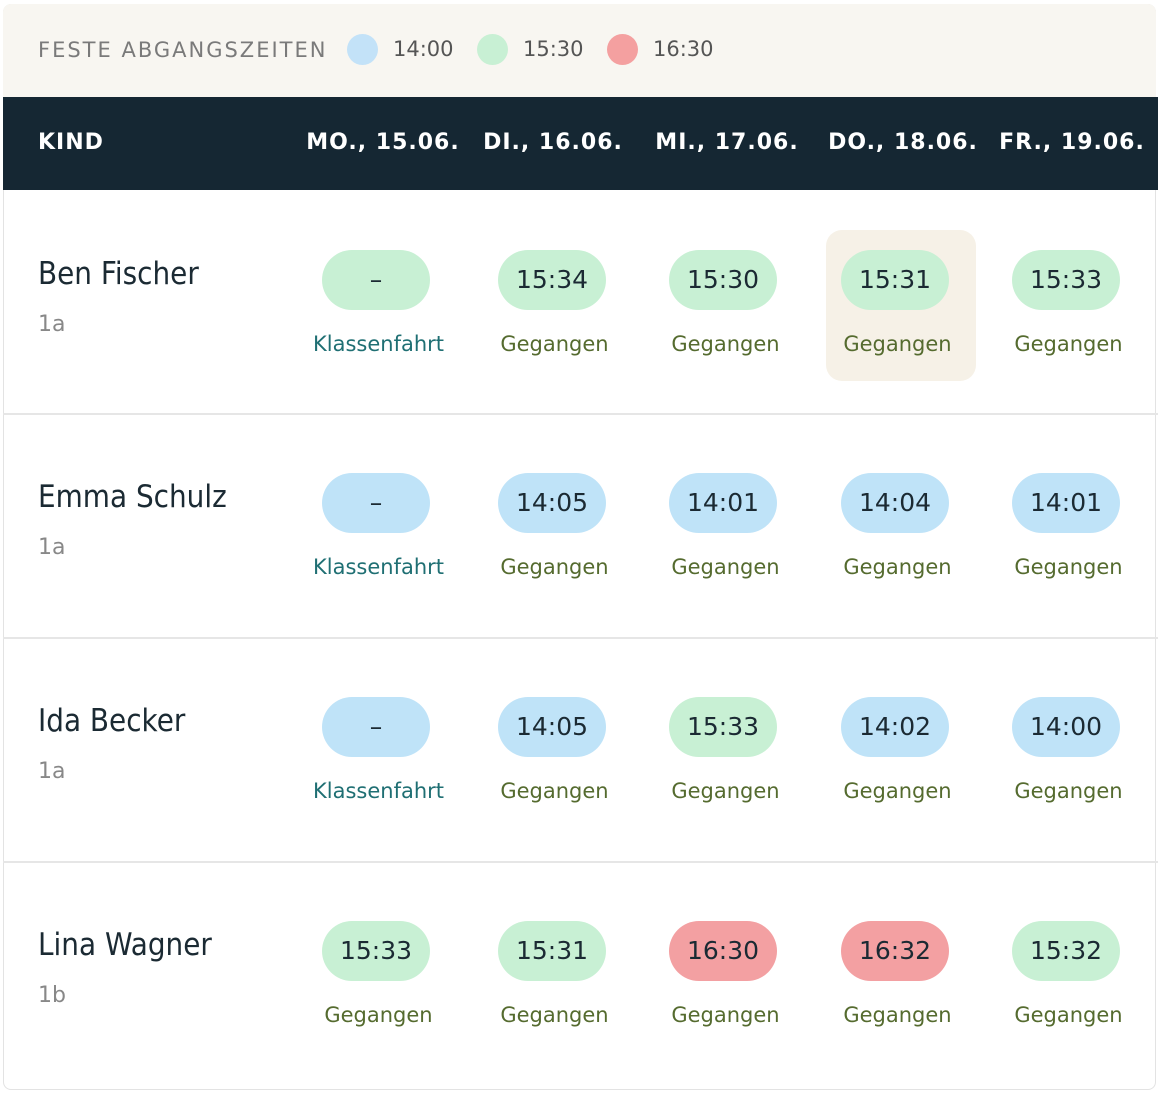 The height and width of the screenshot is (1096, 1158). I want to click on time-pill: 14:00, so click(1066, 727).